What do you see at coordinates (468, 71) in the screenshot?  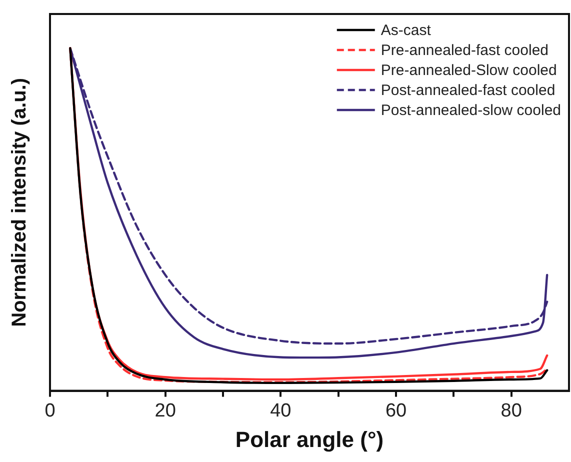 I see `legend-label: Pre-annealed-Slow cooled` at bounding box center [468, 71].